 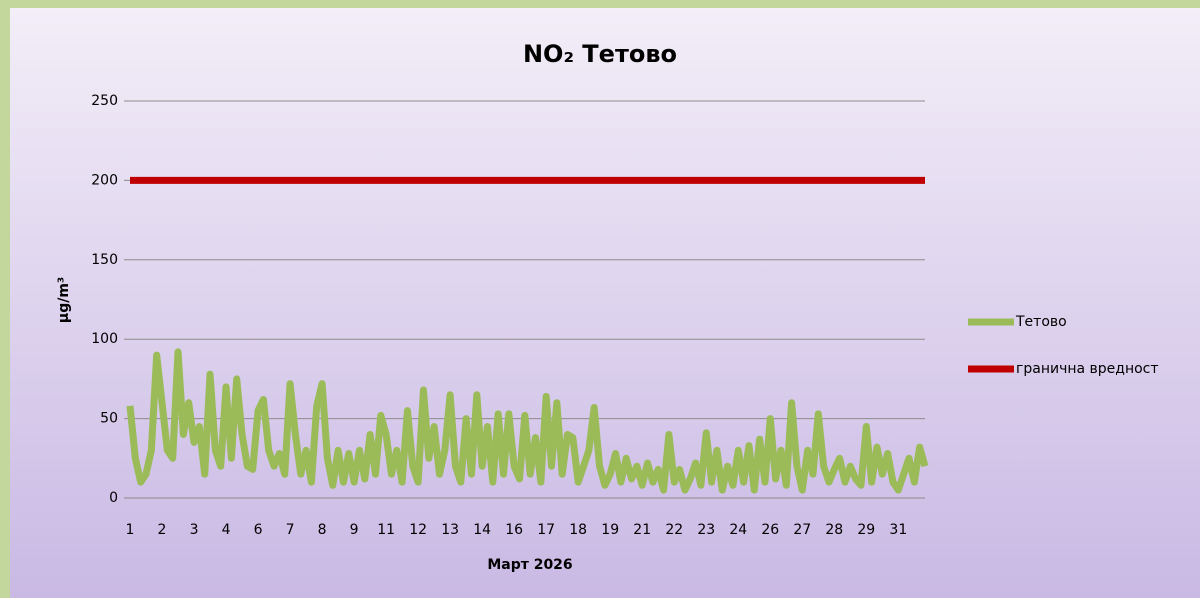 I want to click on y-tick-label: 100, so click(x=104, y=339).